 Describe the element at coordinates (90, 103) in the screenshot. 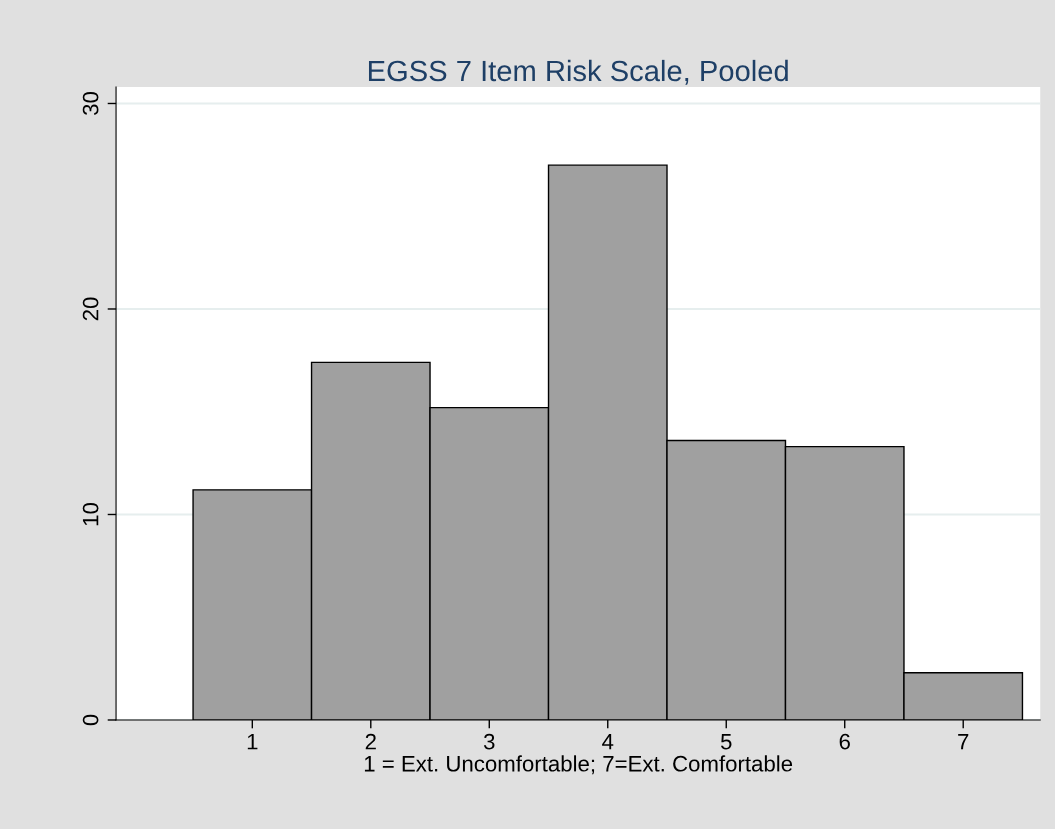

I see `y-tick-label: 30` at that location.